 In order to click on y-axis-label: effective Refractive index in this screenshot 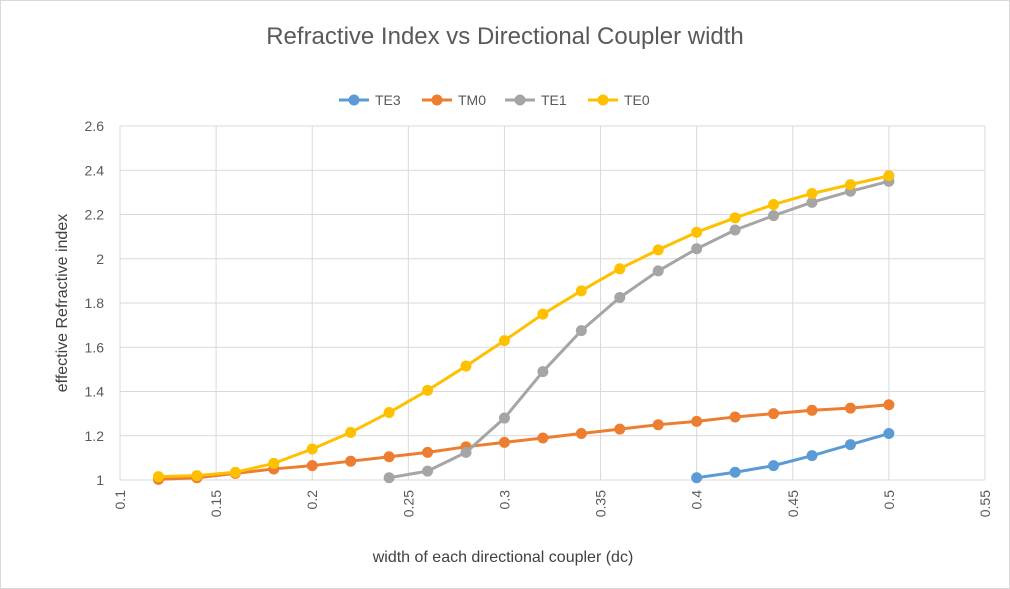, I will do `click(62, 303)`.